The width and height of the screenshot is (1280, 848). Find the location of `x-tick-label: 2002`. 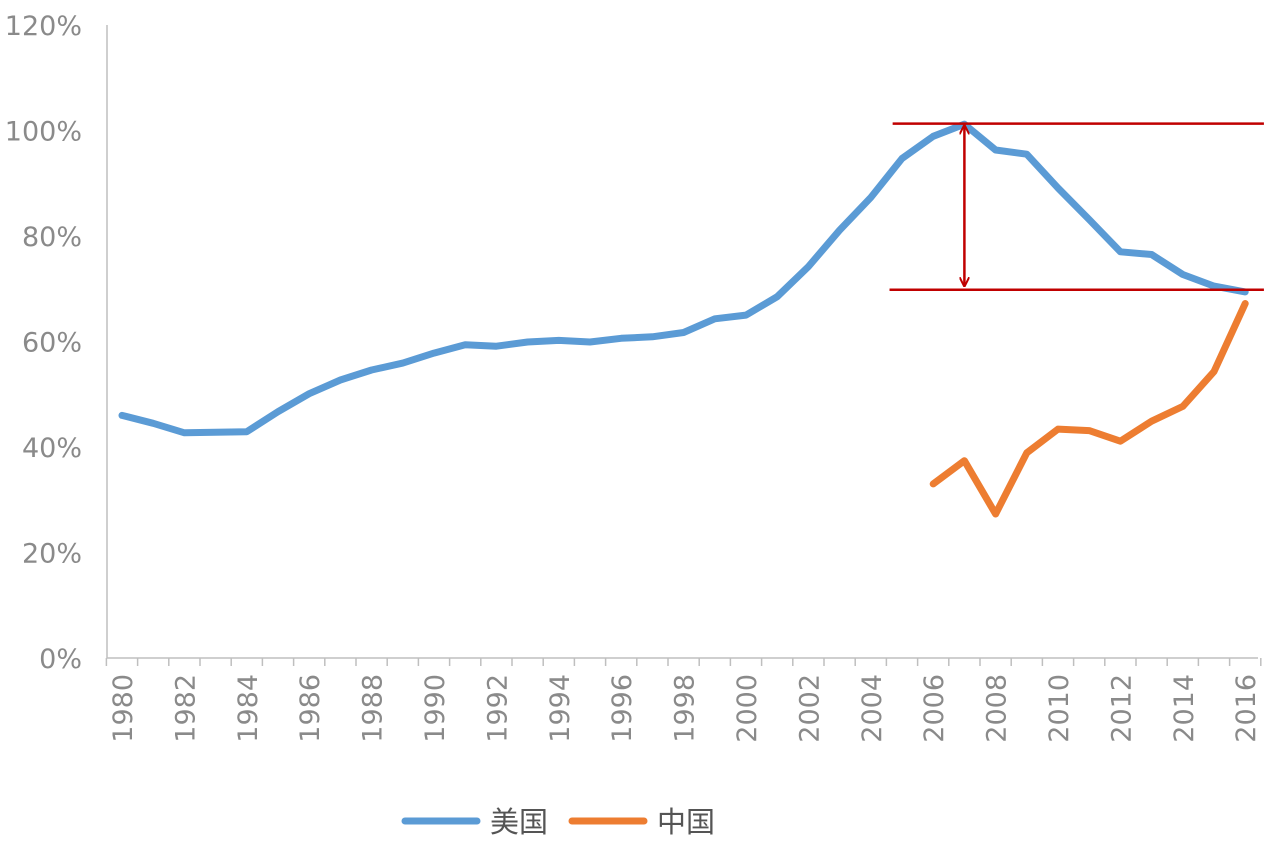

x-tick-label: 2002 is located at coordinates (809, 708).